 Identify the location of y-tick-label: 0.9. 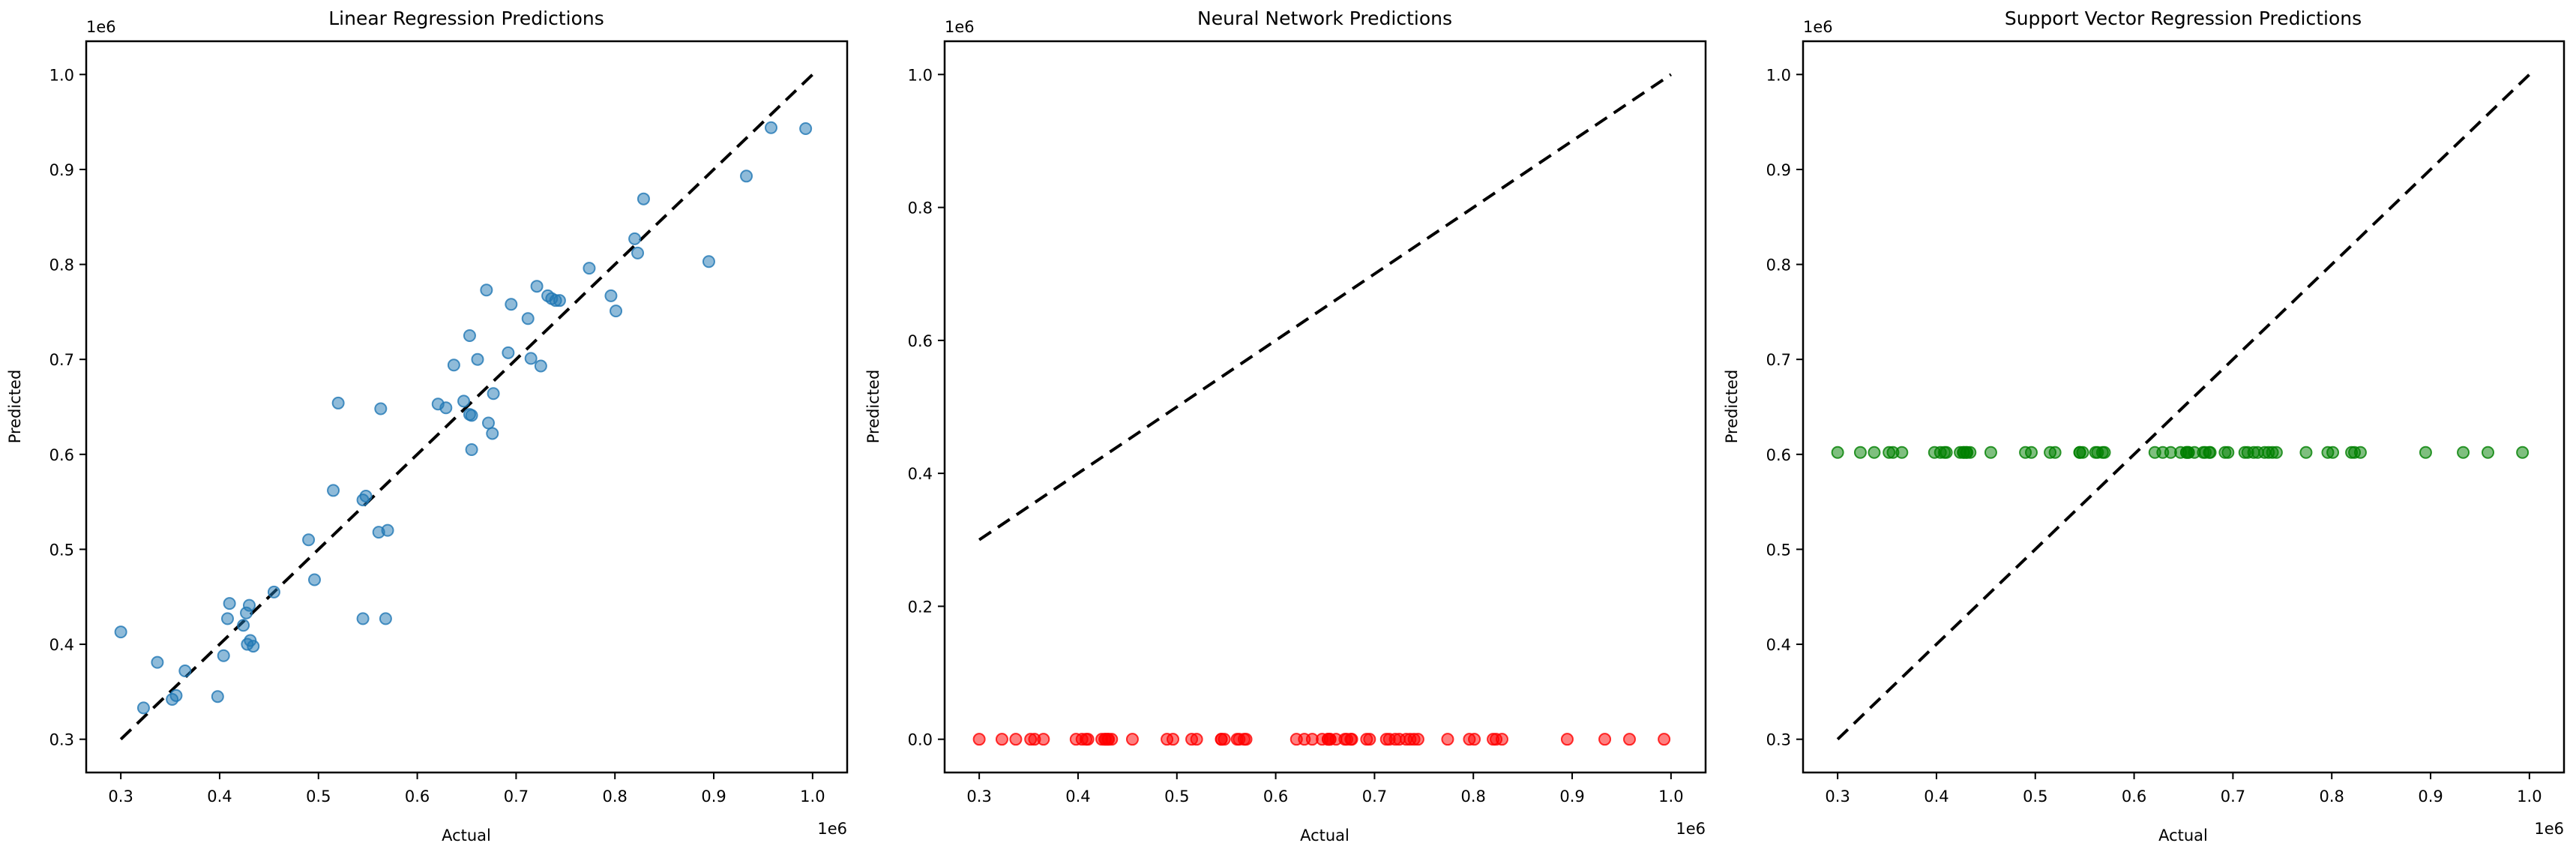
(62, 170).